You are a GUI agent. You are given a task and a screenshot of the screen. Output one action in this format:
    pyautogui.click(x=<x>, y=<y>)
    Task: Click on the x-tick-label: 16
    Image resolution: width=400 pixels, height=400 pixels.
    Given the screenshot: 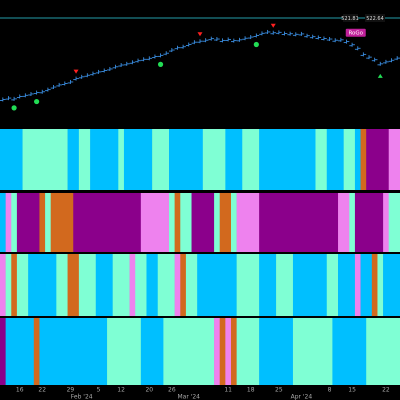 What is the action you would take?
    pyautogui.click(x=20, y=390)
    